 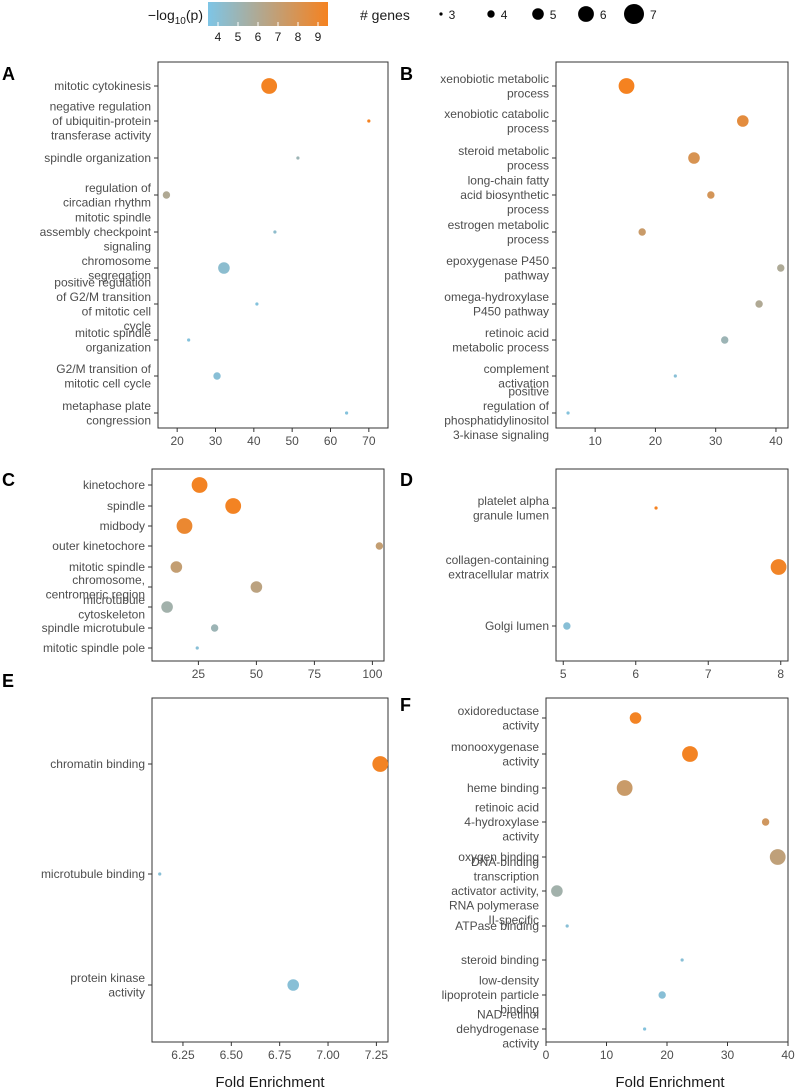 What do you see at coordinates (553, 15) in the screenshot?
I see `size-legend-label: 5` at bounding box center [553, 15].